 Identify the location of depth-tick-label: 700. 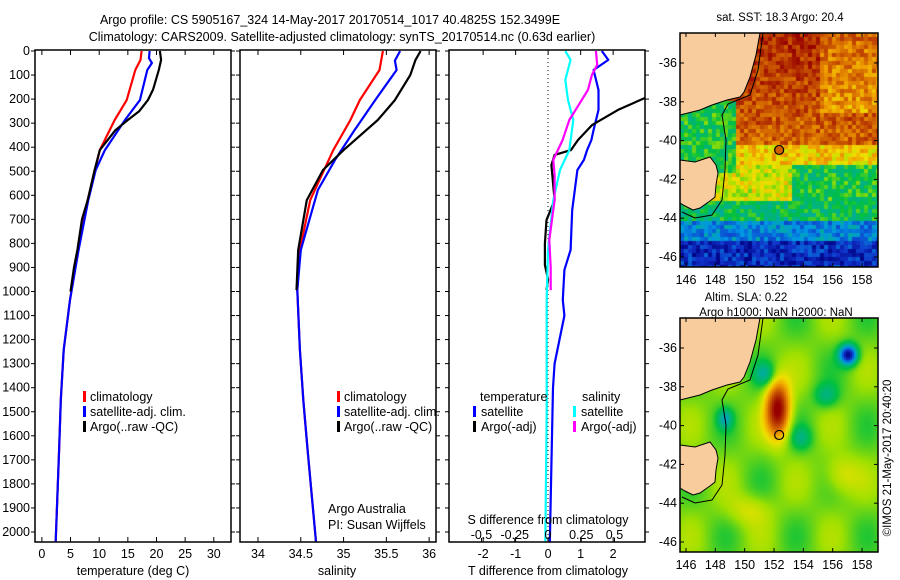
(19, 219).